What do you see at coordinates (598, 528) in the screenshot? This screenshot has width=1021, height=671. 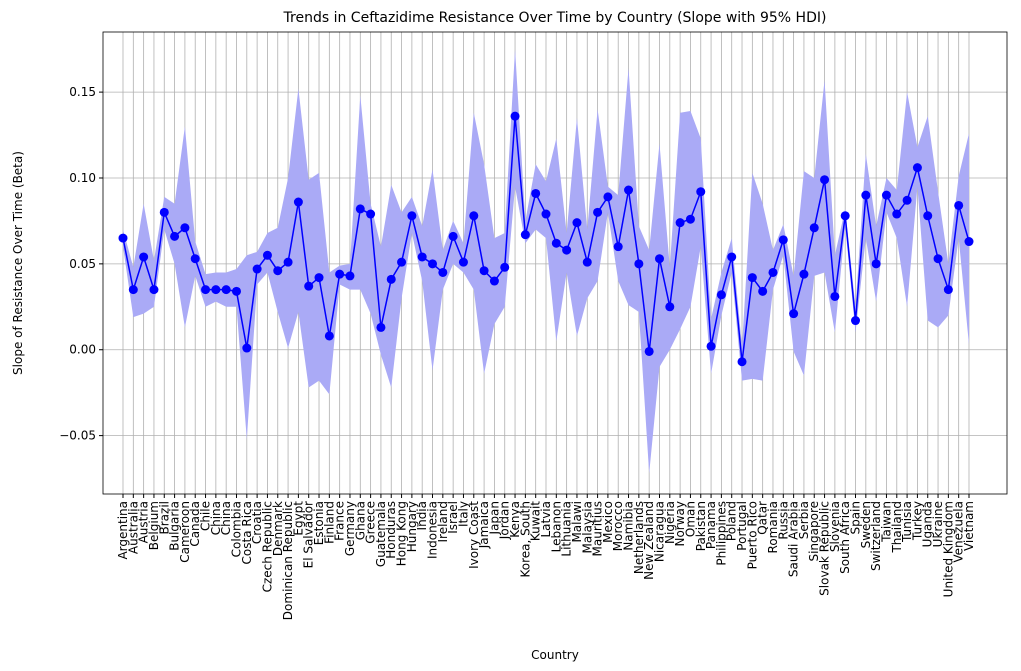 I see `x-tick-label: Mauritius` at bounding box center [598, 528].